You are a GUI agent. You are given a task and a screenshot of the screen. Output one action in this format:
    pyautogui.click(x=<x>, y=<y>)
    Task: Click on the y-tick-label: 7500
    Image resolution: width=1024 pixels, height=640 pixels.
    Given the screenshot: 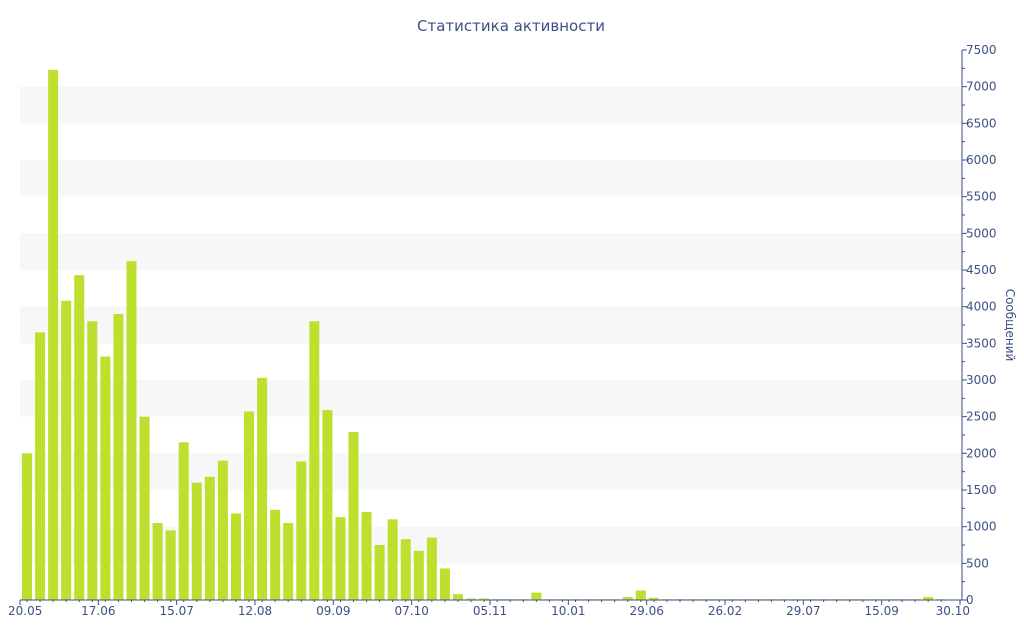 What is the action you would take?
    pyautogui.click(x=981, y=50)
    